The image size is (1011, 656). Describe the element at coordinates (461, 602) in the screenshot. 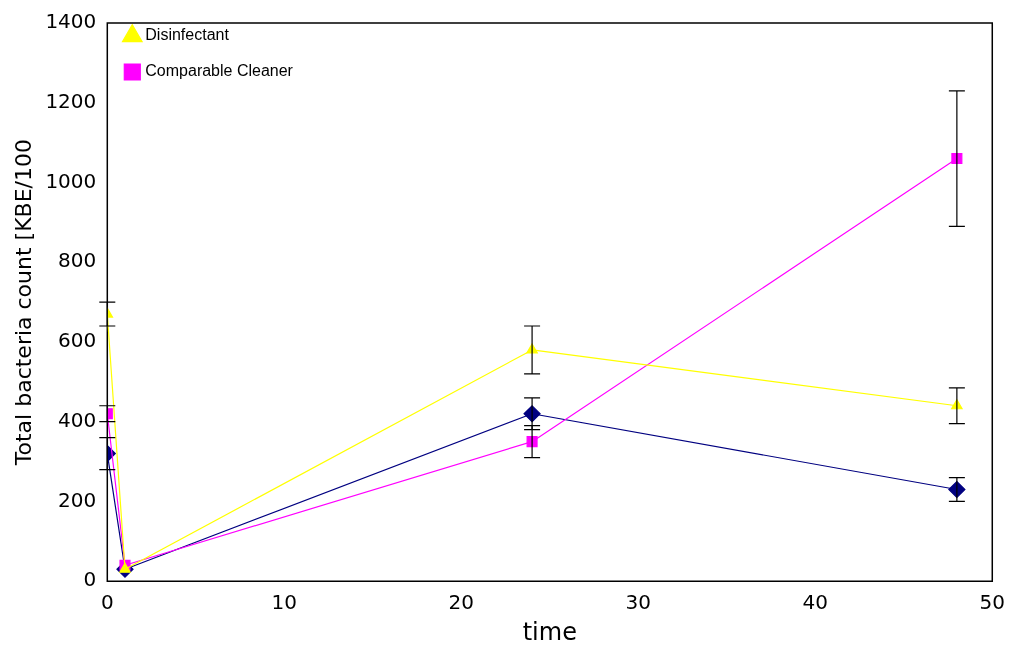

I see `x-tick-label: 20` at that location.